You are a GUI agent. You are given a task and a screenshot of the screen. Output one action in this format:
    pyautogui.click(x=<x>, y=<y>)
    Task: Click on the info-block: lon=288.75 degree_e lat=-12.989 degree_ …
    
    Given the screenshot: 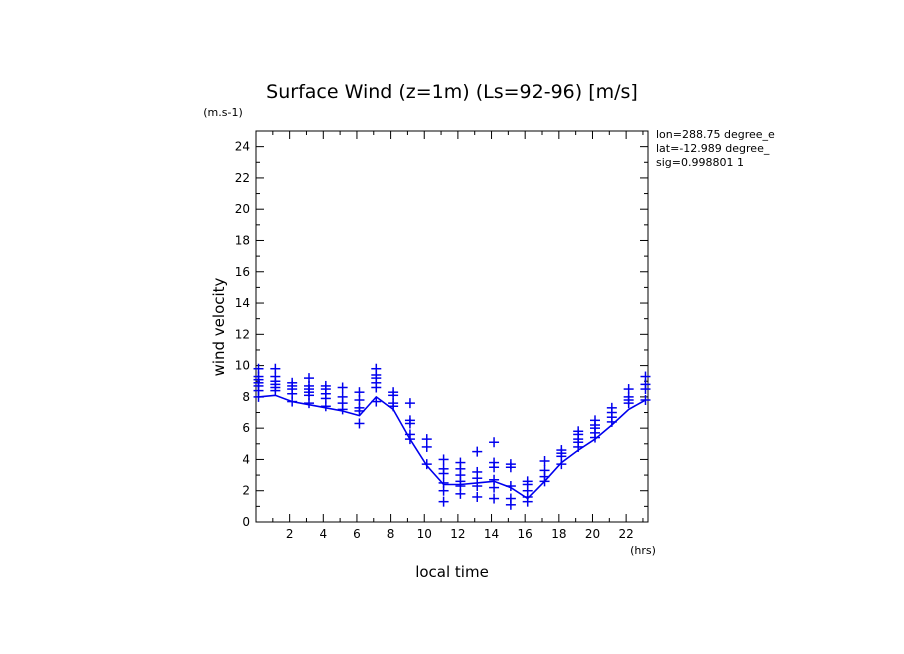 What is the action you would take?
    pyautogui.click(x=715, y=148)
    